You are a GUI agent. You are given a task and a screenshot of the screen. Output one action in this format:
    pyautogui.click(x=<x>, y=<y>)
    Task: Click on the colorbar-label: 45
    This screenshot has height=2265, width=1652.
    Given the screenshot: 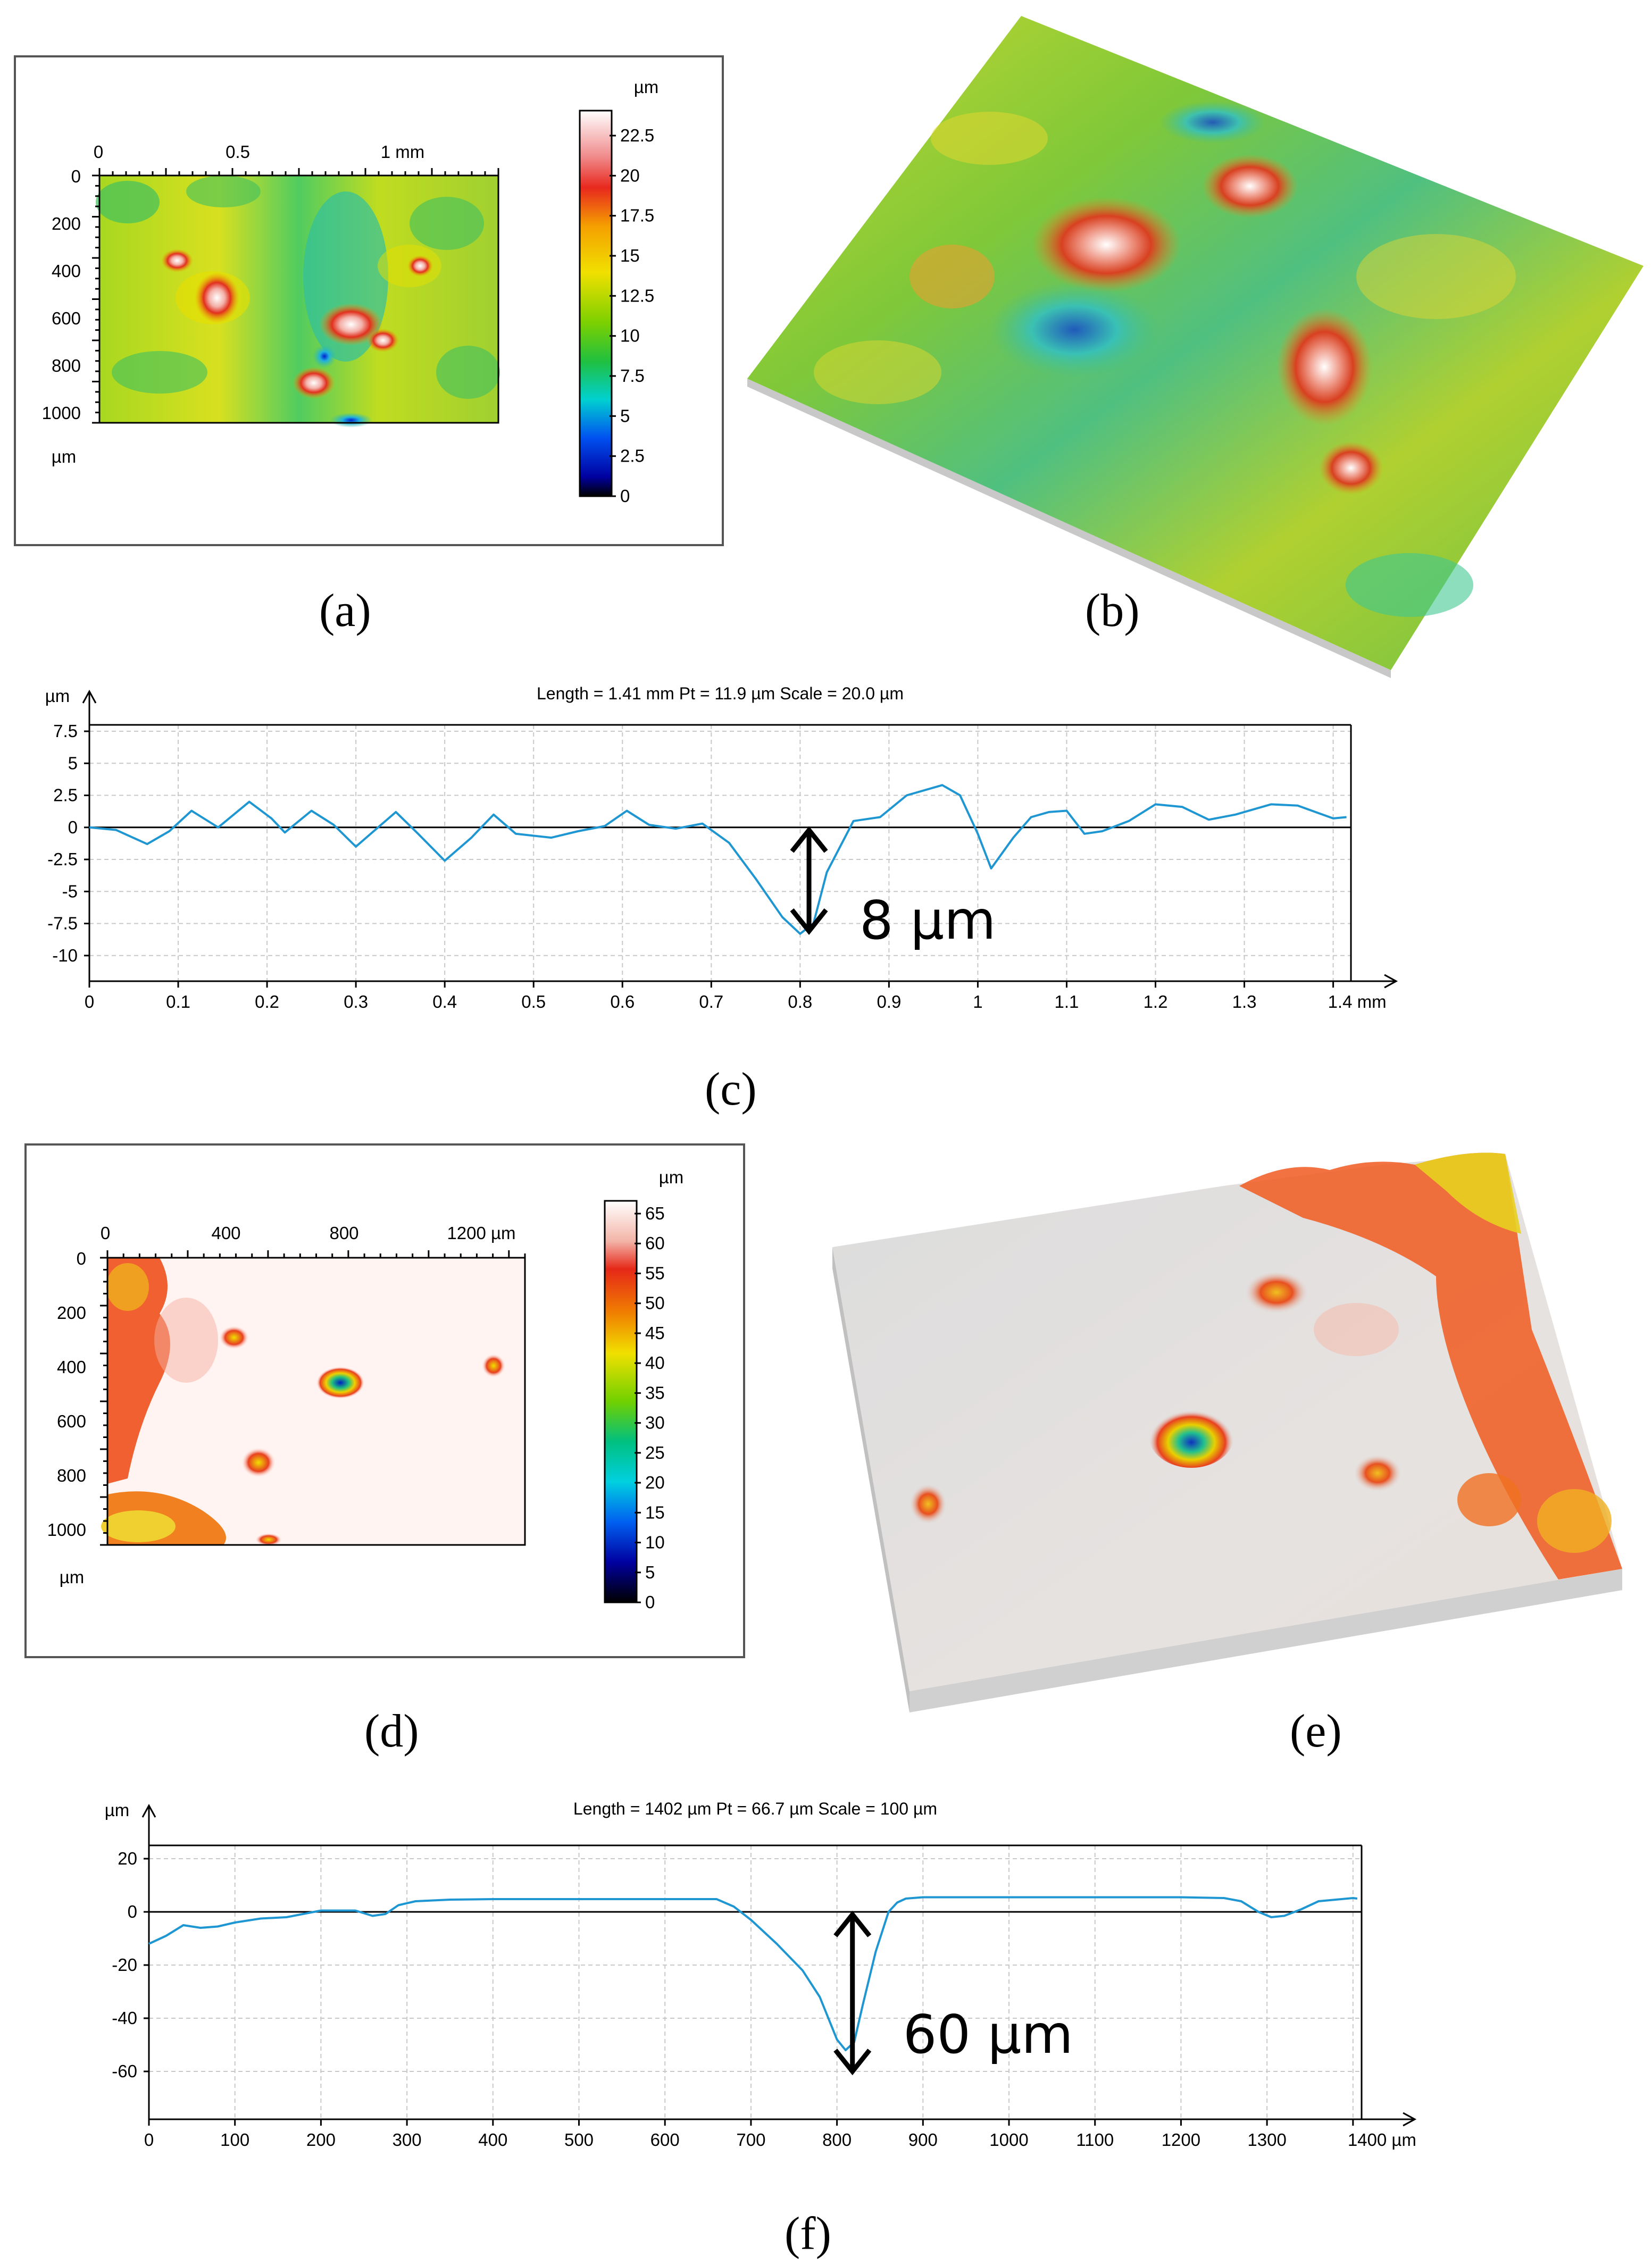 What is the action you would take?
    pyautogui.click(x=655, y=1333)
    